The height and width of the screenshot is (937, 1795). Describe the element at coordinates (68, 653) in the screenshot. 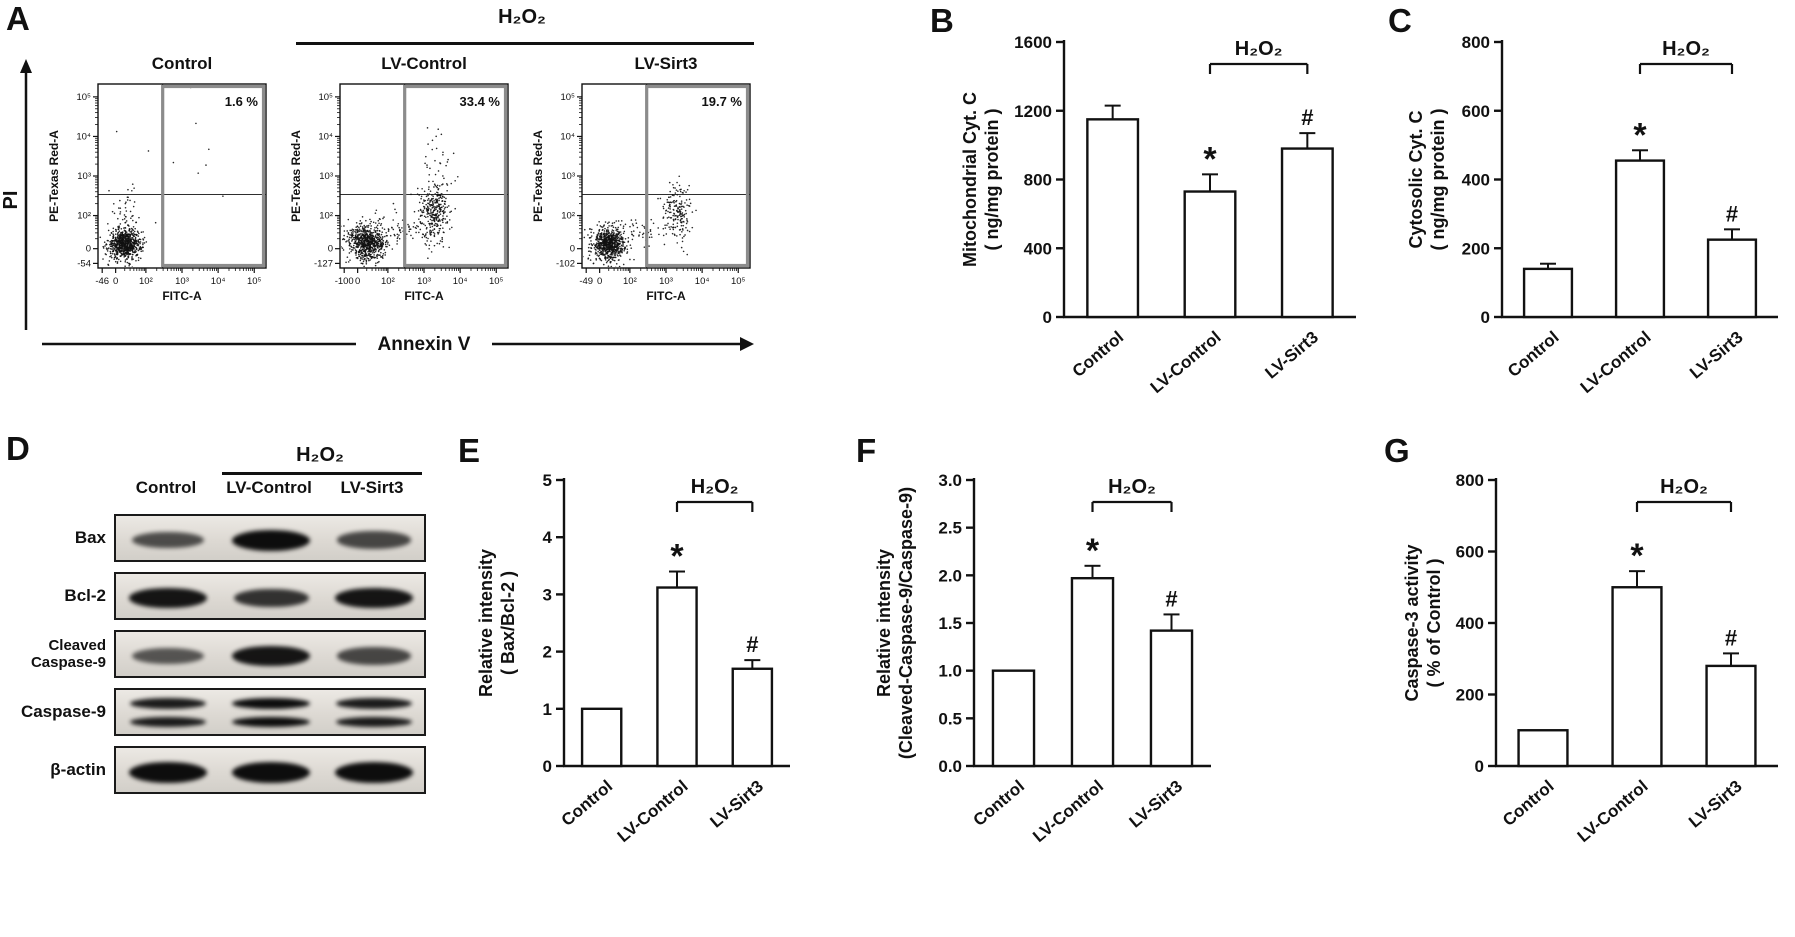

I see `blot-row-label-Cleaved-Caspase-9: Cleaved Caspase-9` at that location.